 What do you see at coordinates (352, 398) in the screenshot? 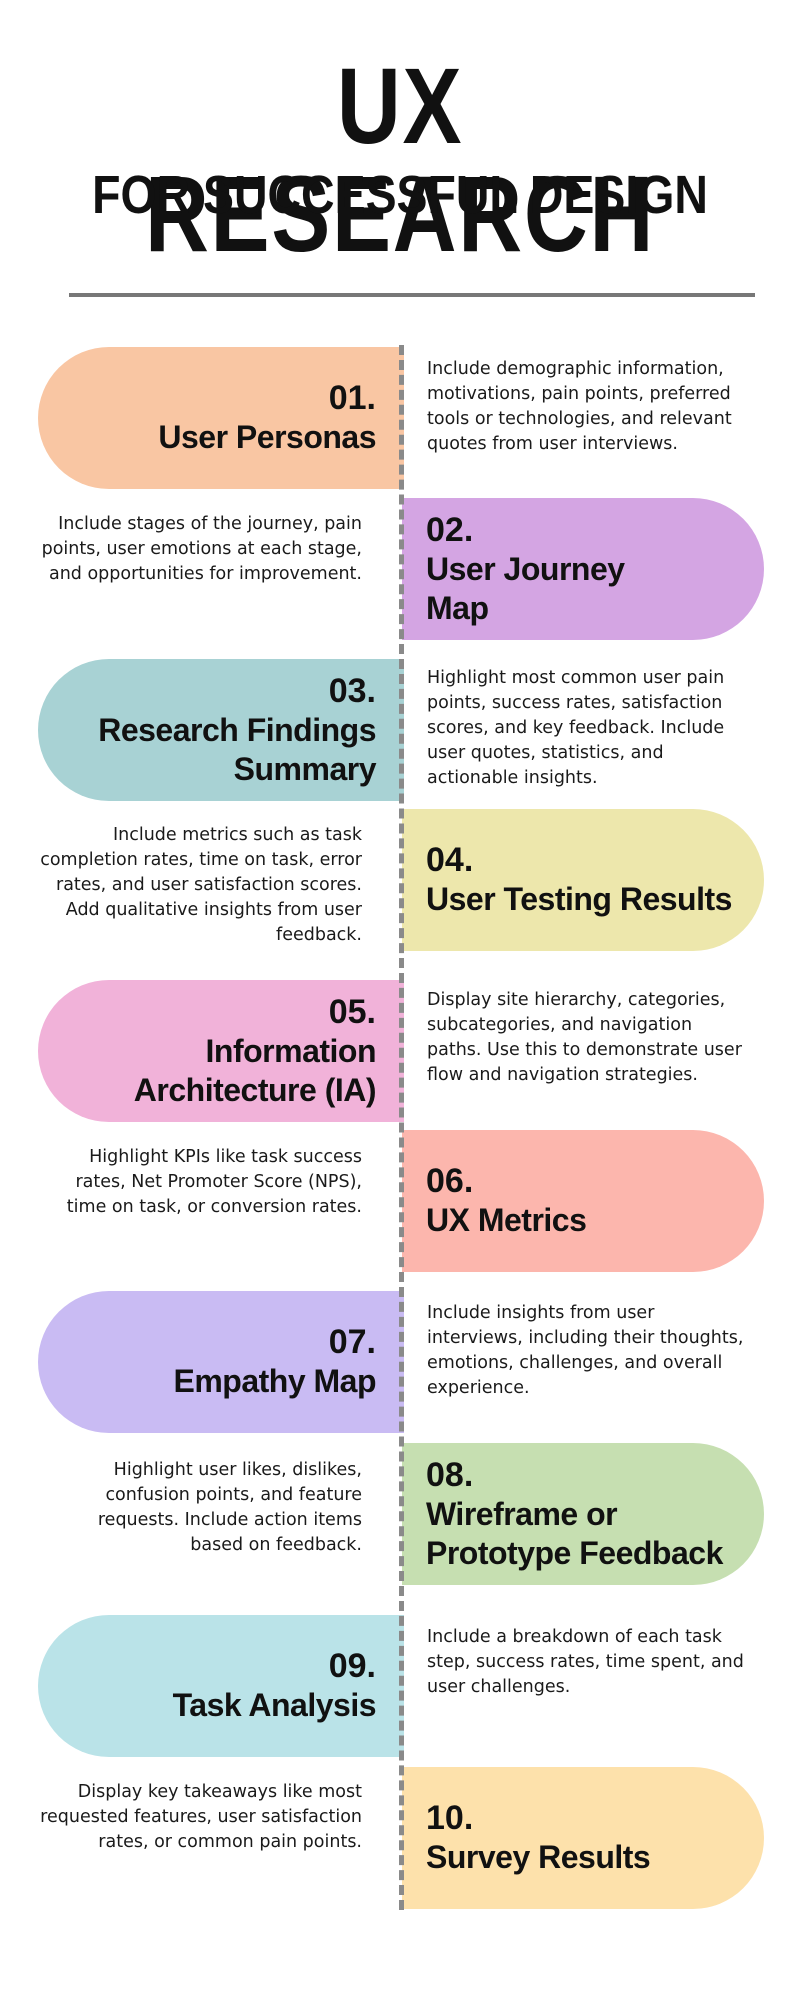
I see `item-01-number: 01.` at bounding box center [352, 398].